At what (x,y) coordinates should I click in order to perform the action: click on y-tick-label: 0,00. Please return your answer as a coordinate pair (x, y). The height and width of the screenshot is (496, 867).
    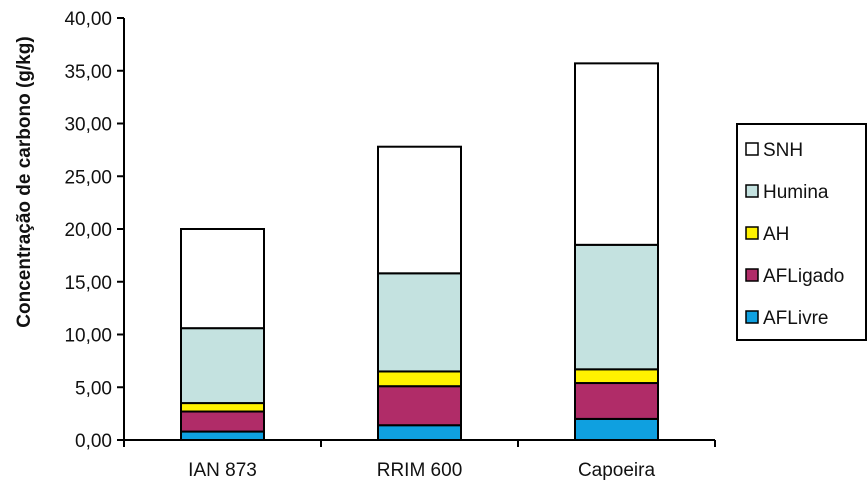
    Looking at the image, I should click on (93, 441).